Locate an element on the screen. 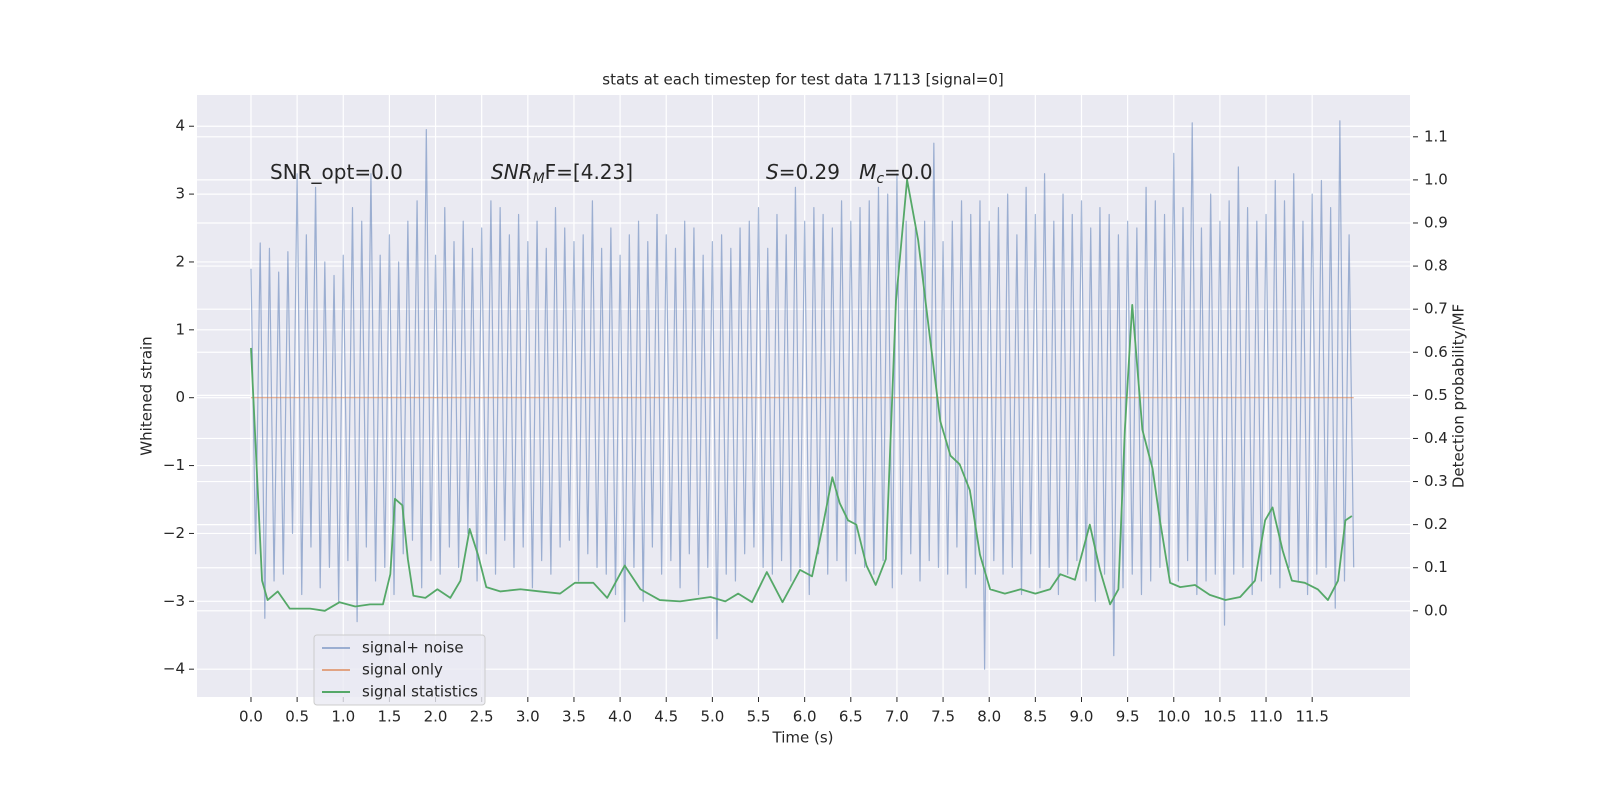 The image size is (1600, 800). y2-tick-label: 0.7 is located at coordinates (1436, 309).